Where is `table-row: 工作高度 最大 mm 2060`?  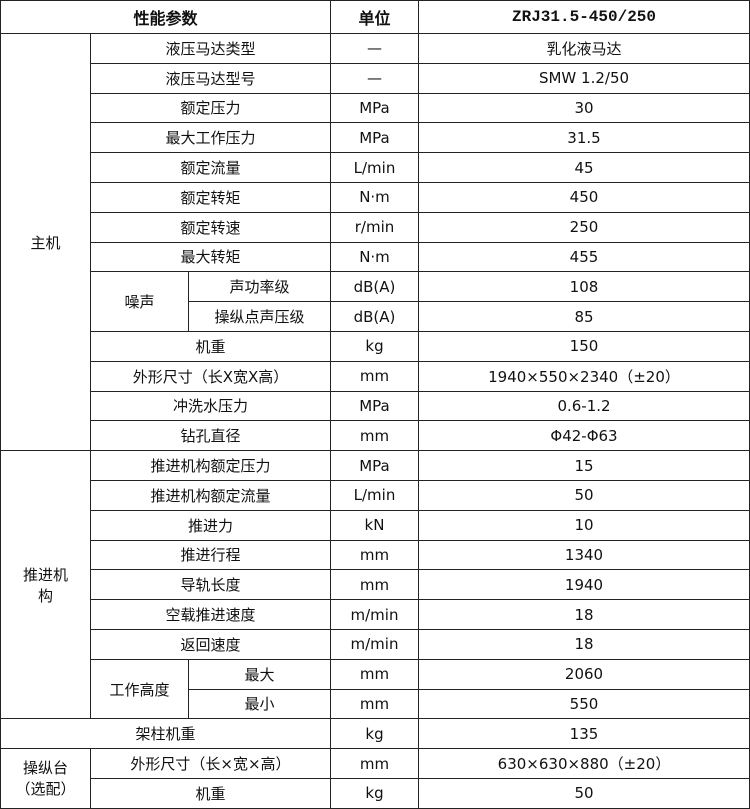 table-row: 工作高度 最大 mm 2060 is located at coordinates (375, 689).